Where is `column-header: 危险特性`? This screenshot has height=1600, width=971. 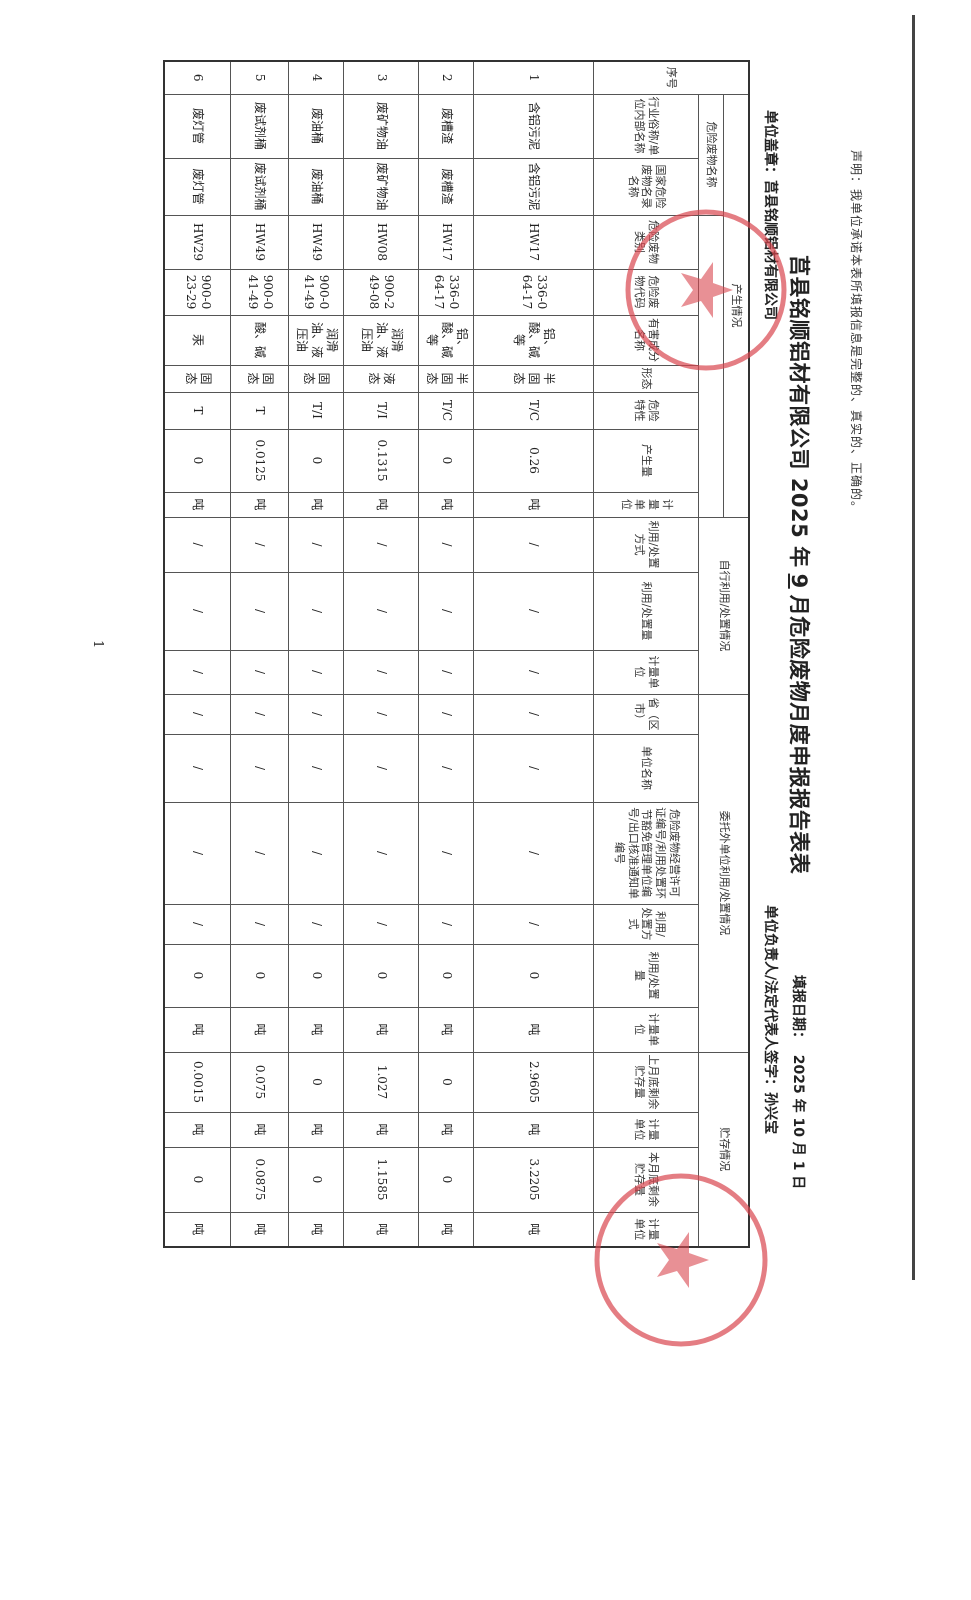 column-header: 危险特性 is located at coordinates (646, 410).